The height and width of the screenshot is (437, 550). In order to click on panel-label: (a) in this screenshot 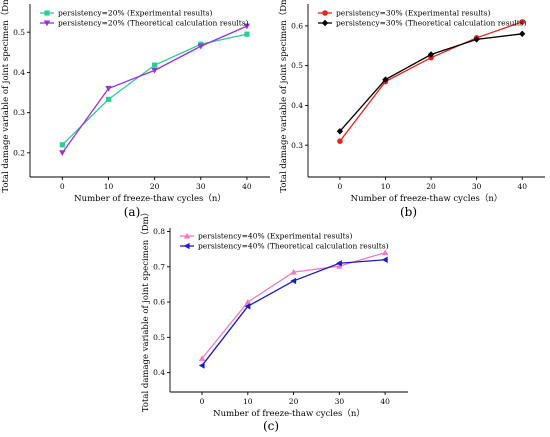, I will do `click(132, 212)`.